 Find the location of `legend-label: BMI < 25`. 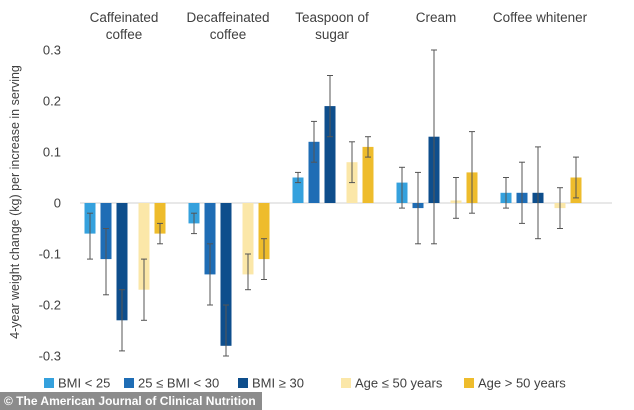

legend-label: BMI < 25 is located at coordinates (84, 383).